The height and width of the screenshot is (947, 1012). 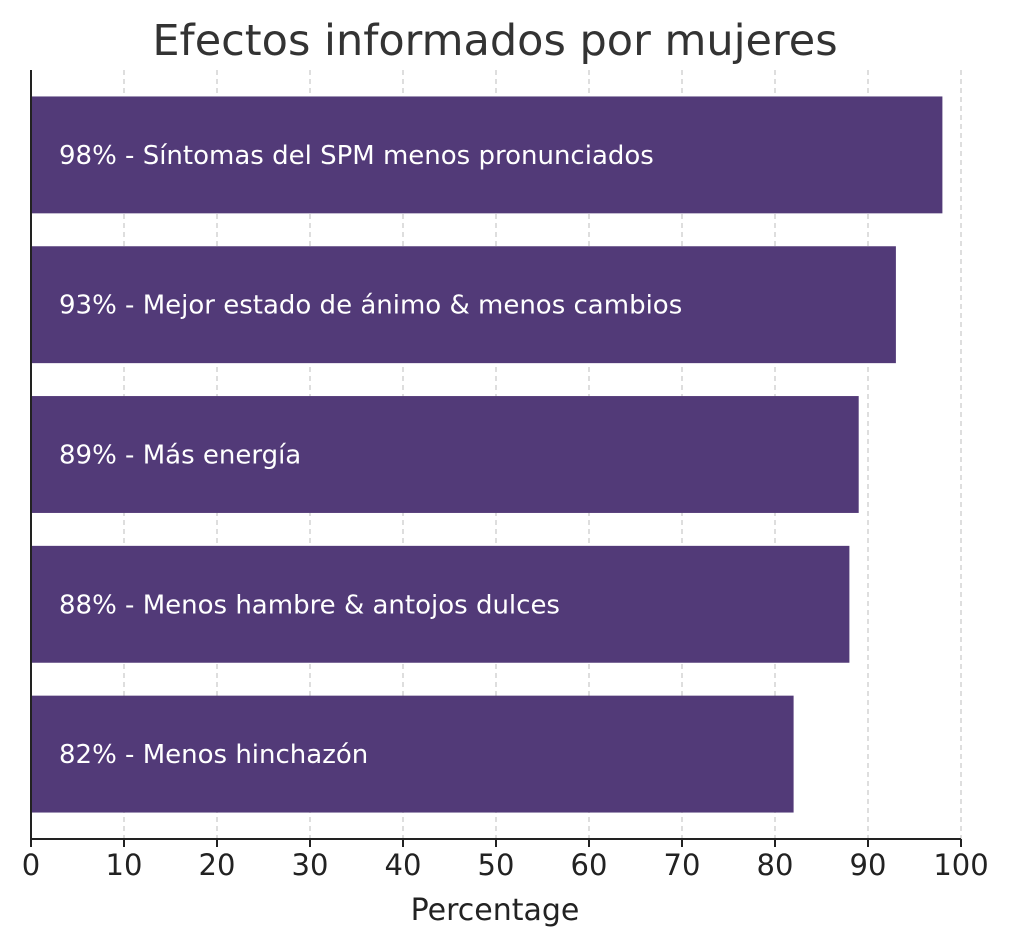 I want to click on x-tick-label: 70, so click(x=682, y=865).